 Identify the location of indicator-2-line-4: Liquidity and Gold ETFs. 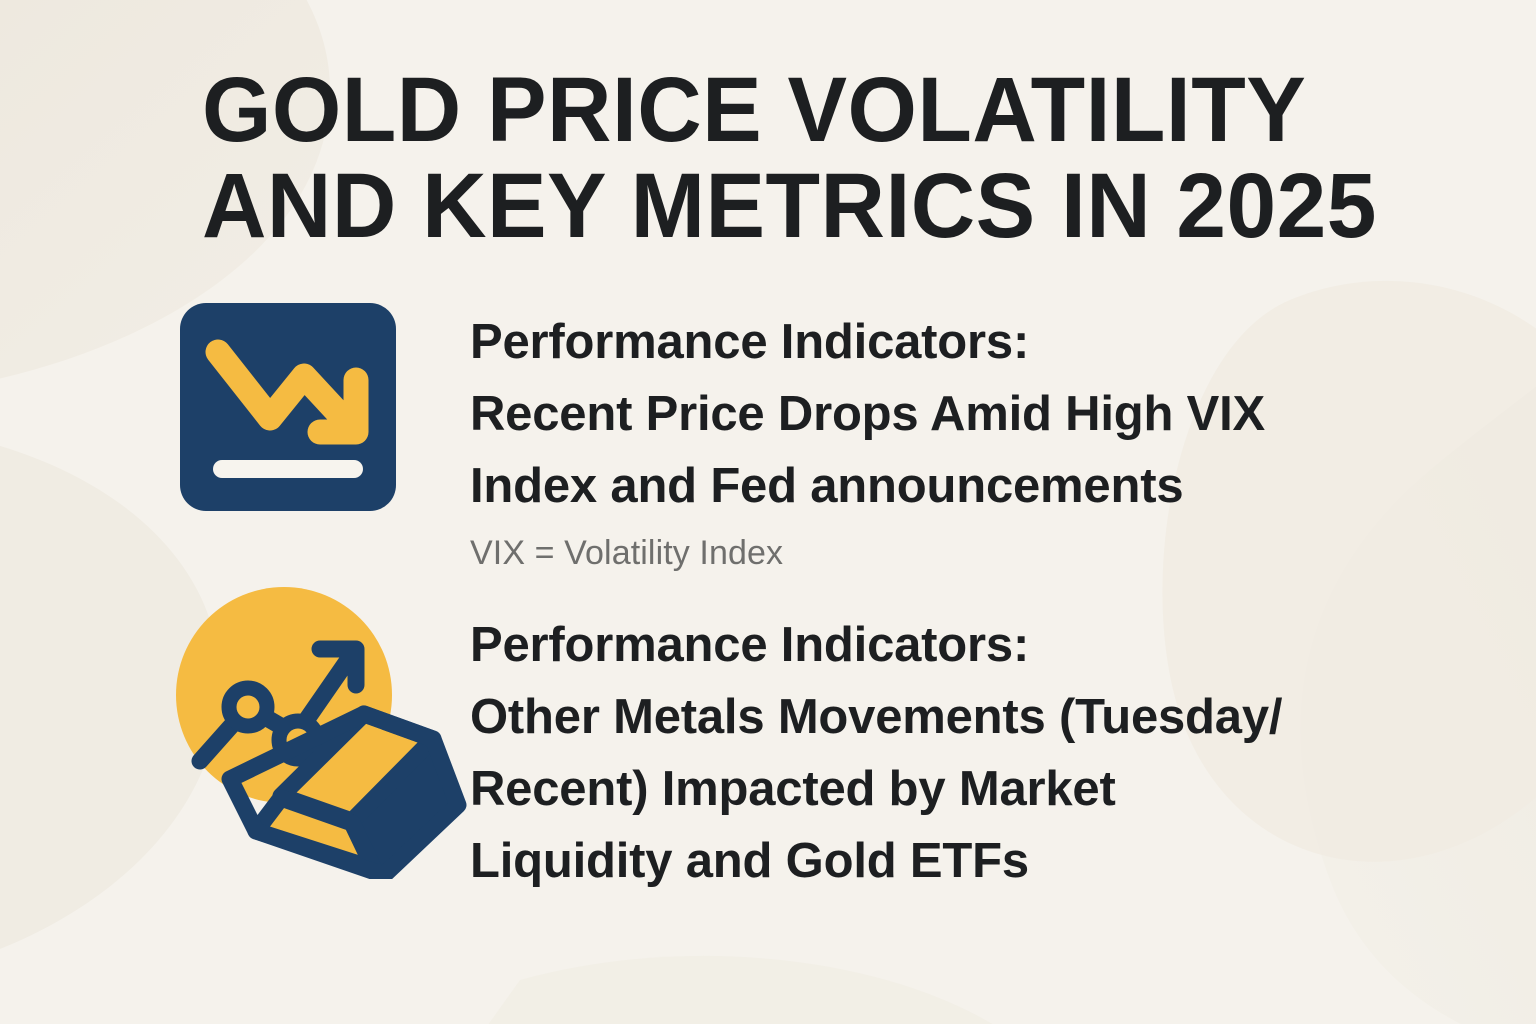
(749, 861).